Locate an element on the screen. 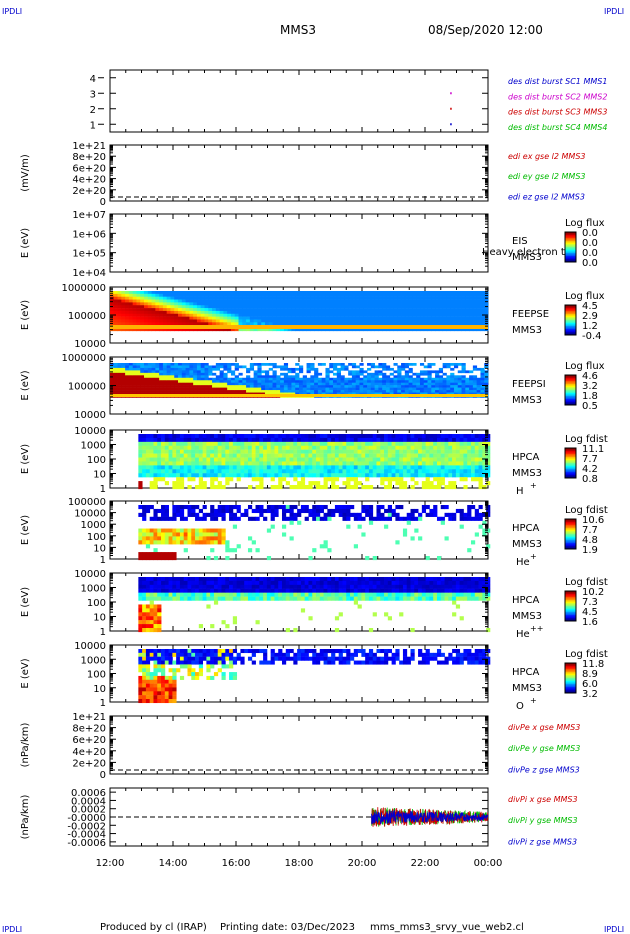 The image size is (630, 934). y-tick-label: 100 is located at coordinates (96, 460).